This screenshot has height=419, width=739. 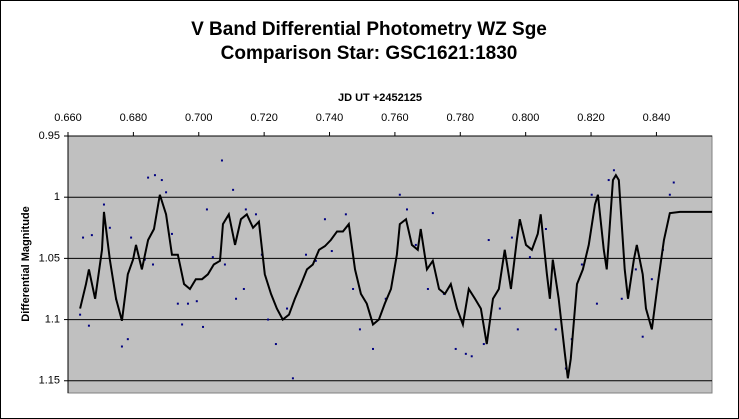 What do you see at coordinates (330, 118) in the screenshot?
I see `x-tick-label: 0.740` at bounding box center [330, 118].